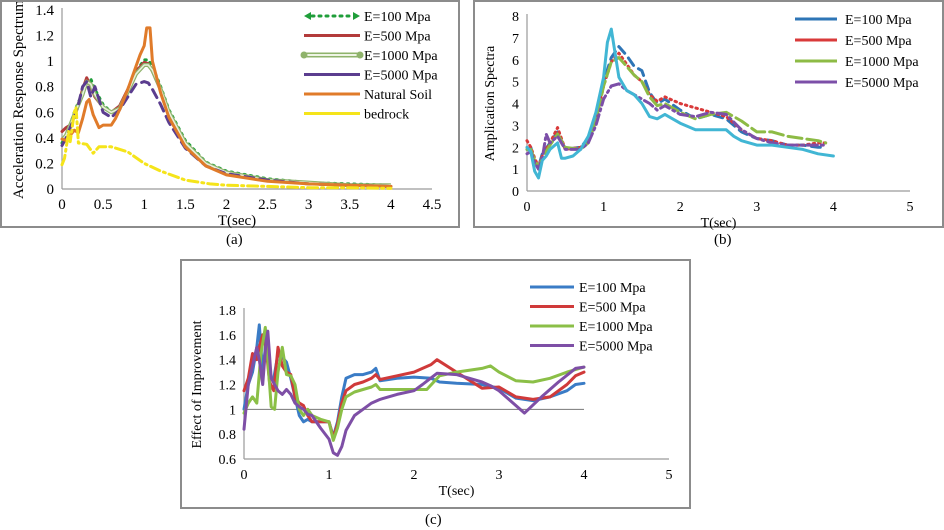 Image resolution: width=944 pixels, height=530 pixels. I want to click on caption-a: (a), so click(234, 240).